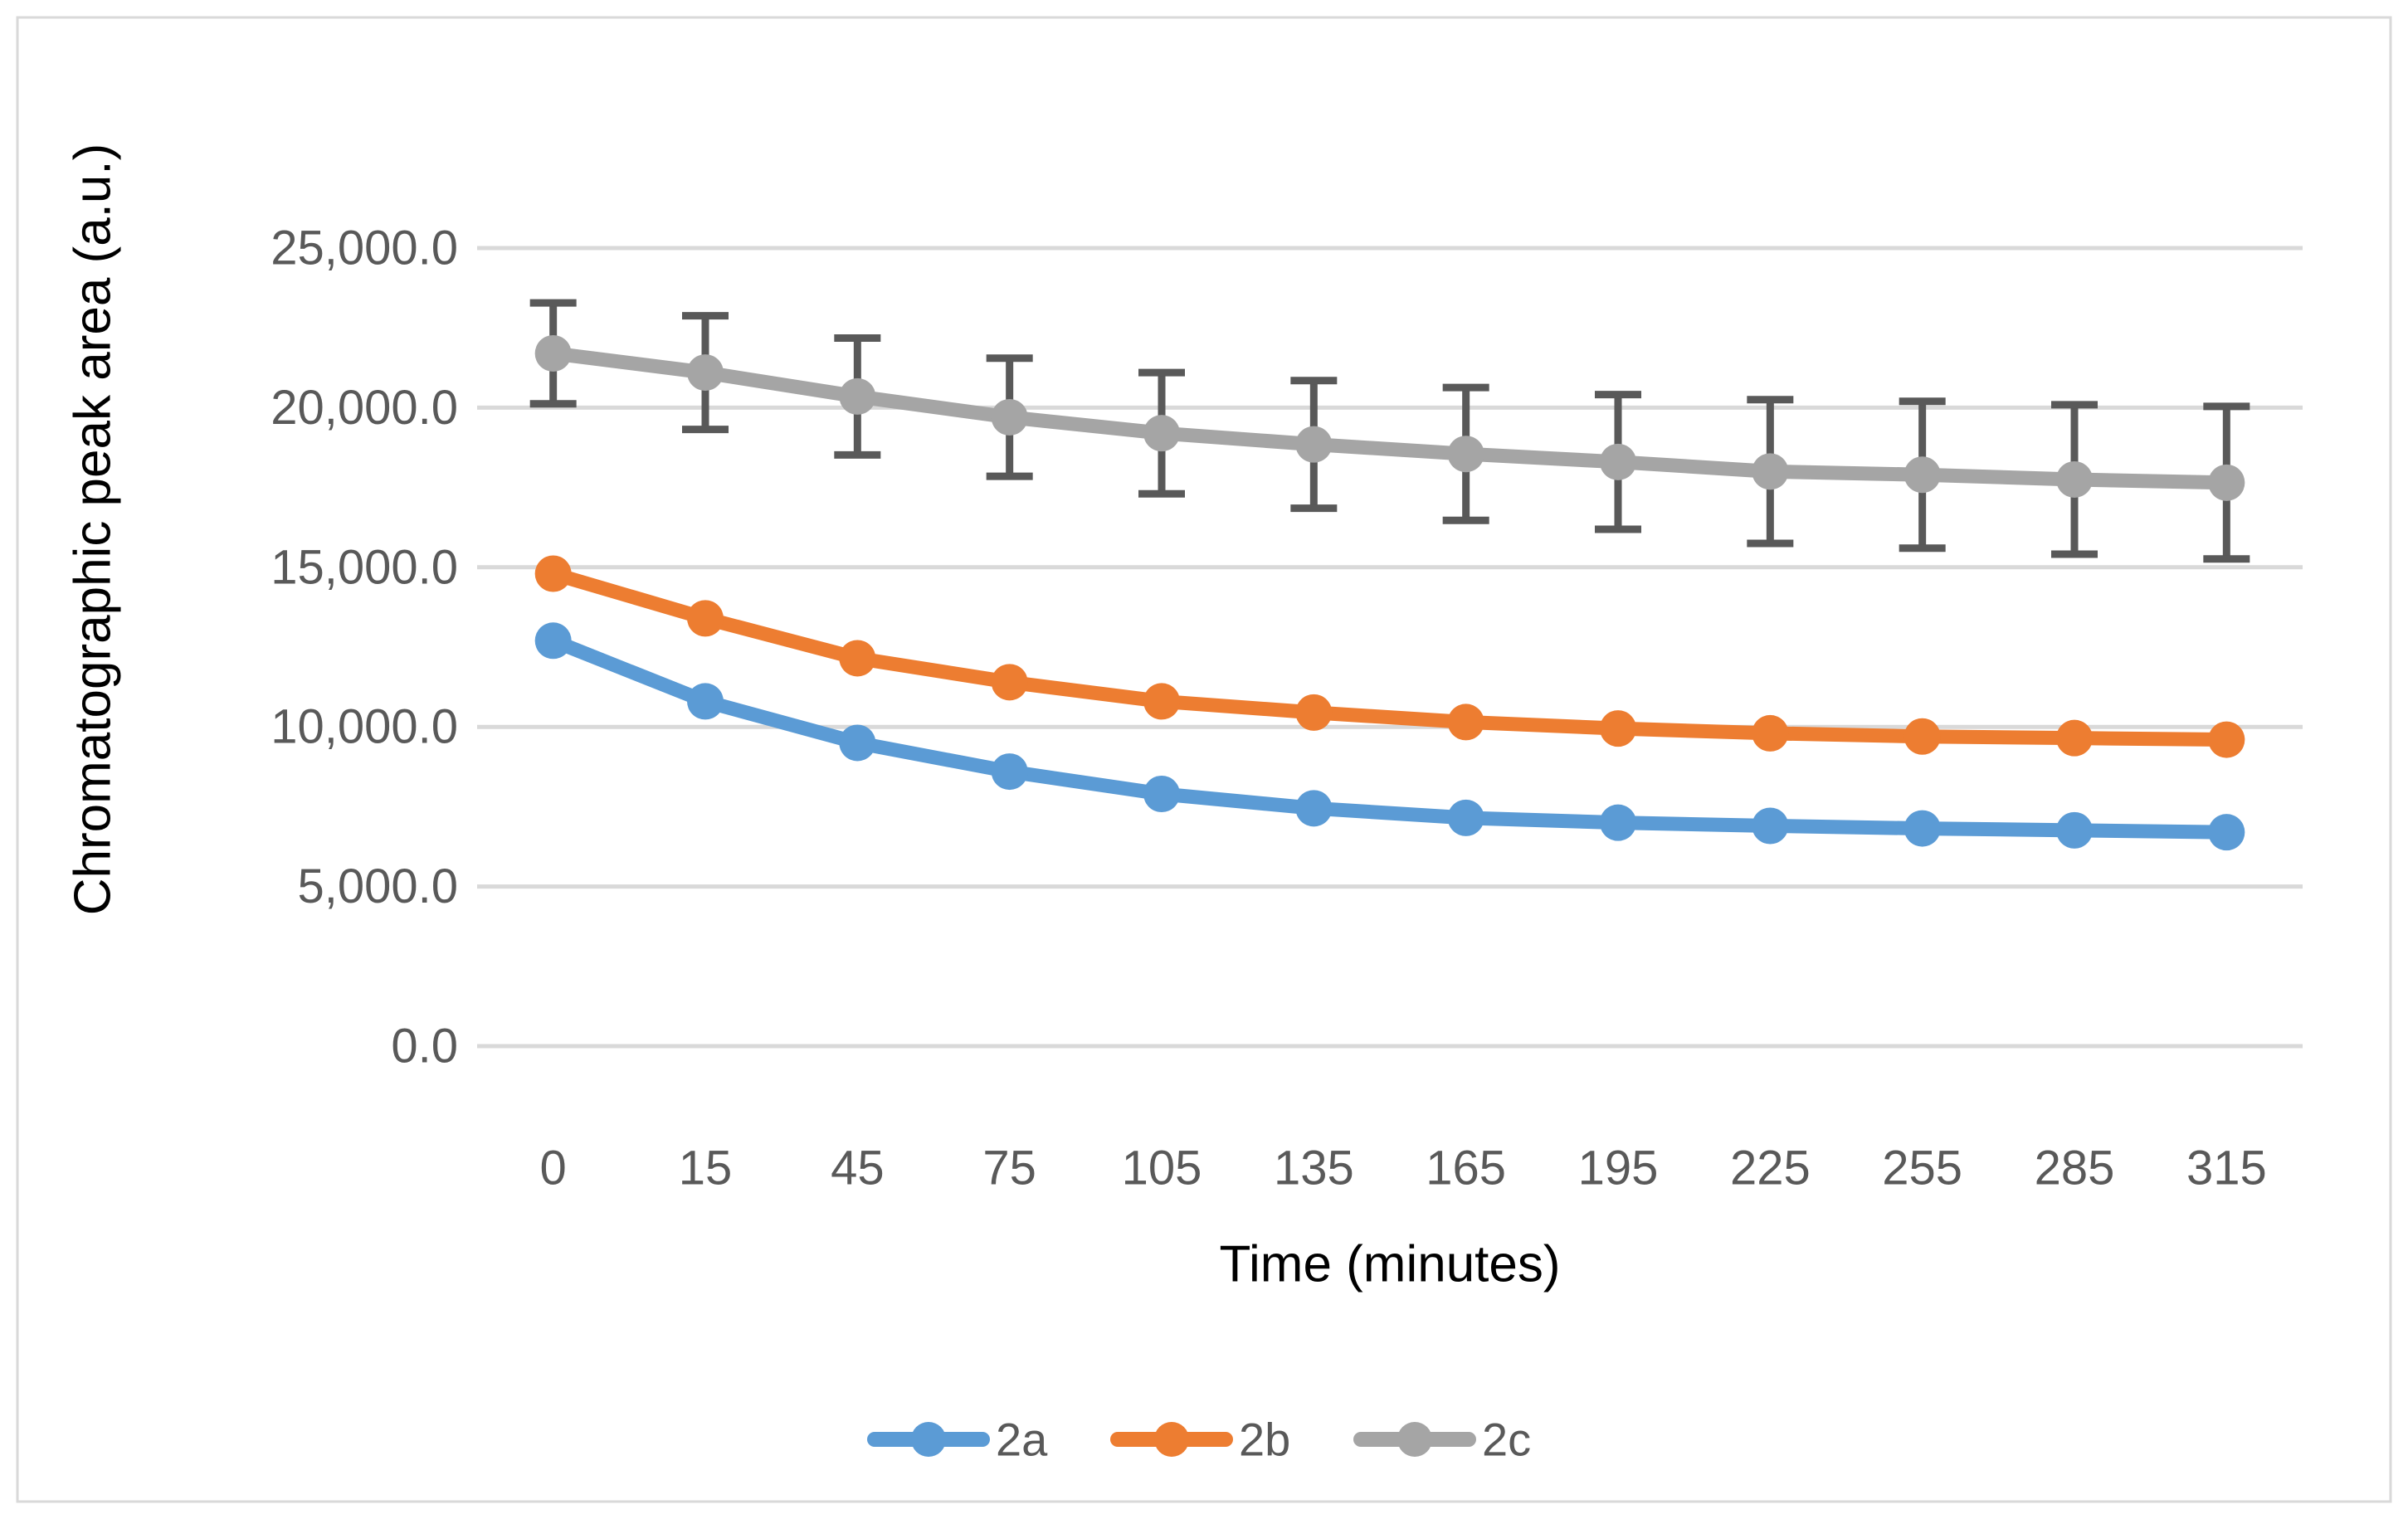 The height and width of the screenshot is (1519, 2408). Describe the element at coordinates (1403, 1168) in the screenshot. I see `x-tick-labels: 0 15 45 75 105 135 165 195 225 255 285 315` at that location.